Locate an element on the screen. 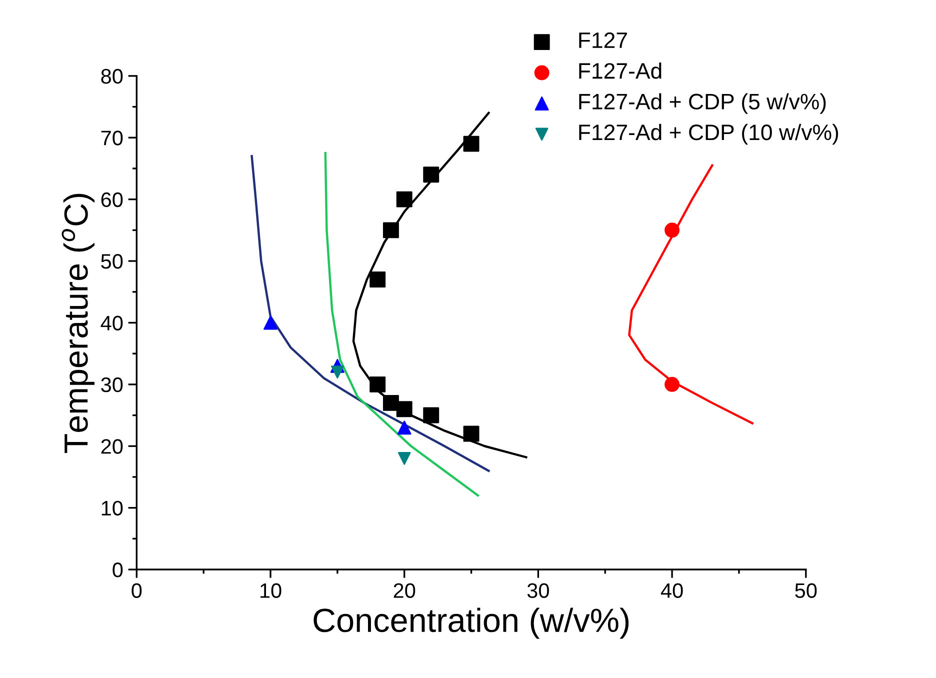 The width and height of the screenshot is (936, 678). x-tick-label: 0 is located at coordinates (137, 590).